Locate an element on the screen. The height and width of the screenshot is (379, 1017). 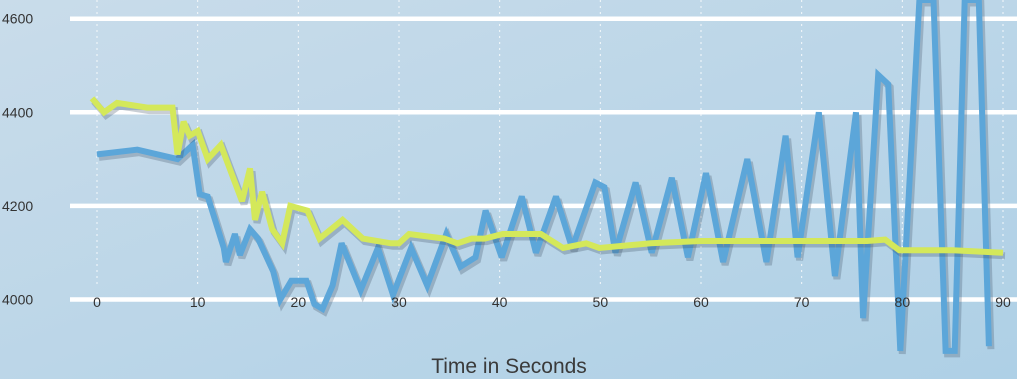
x-tick-label: 40 is located at coordinates (500, 302).